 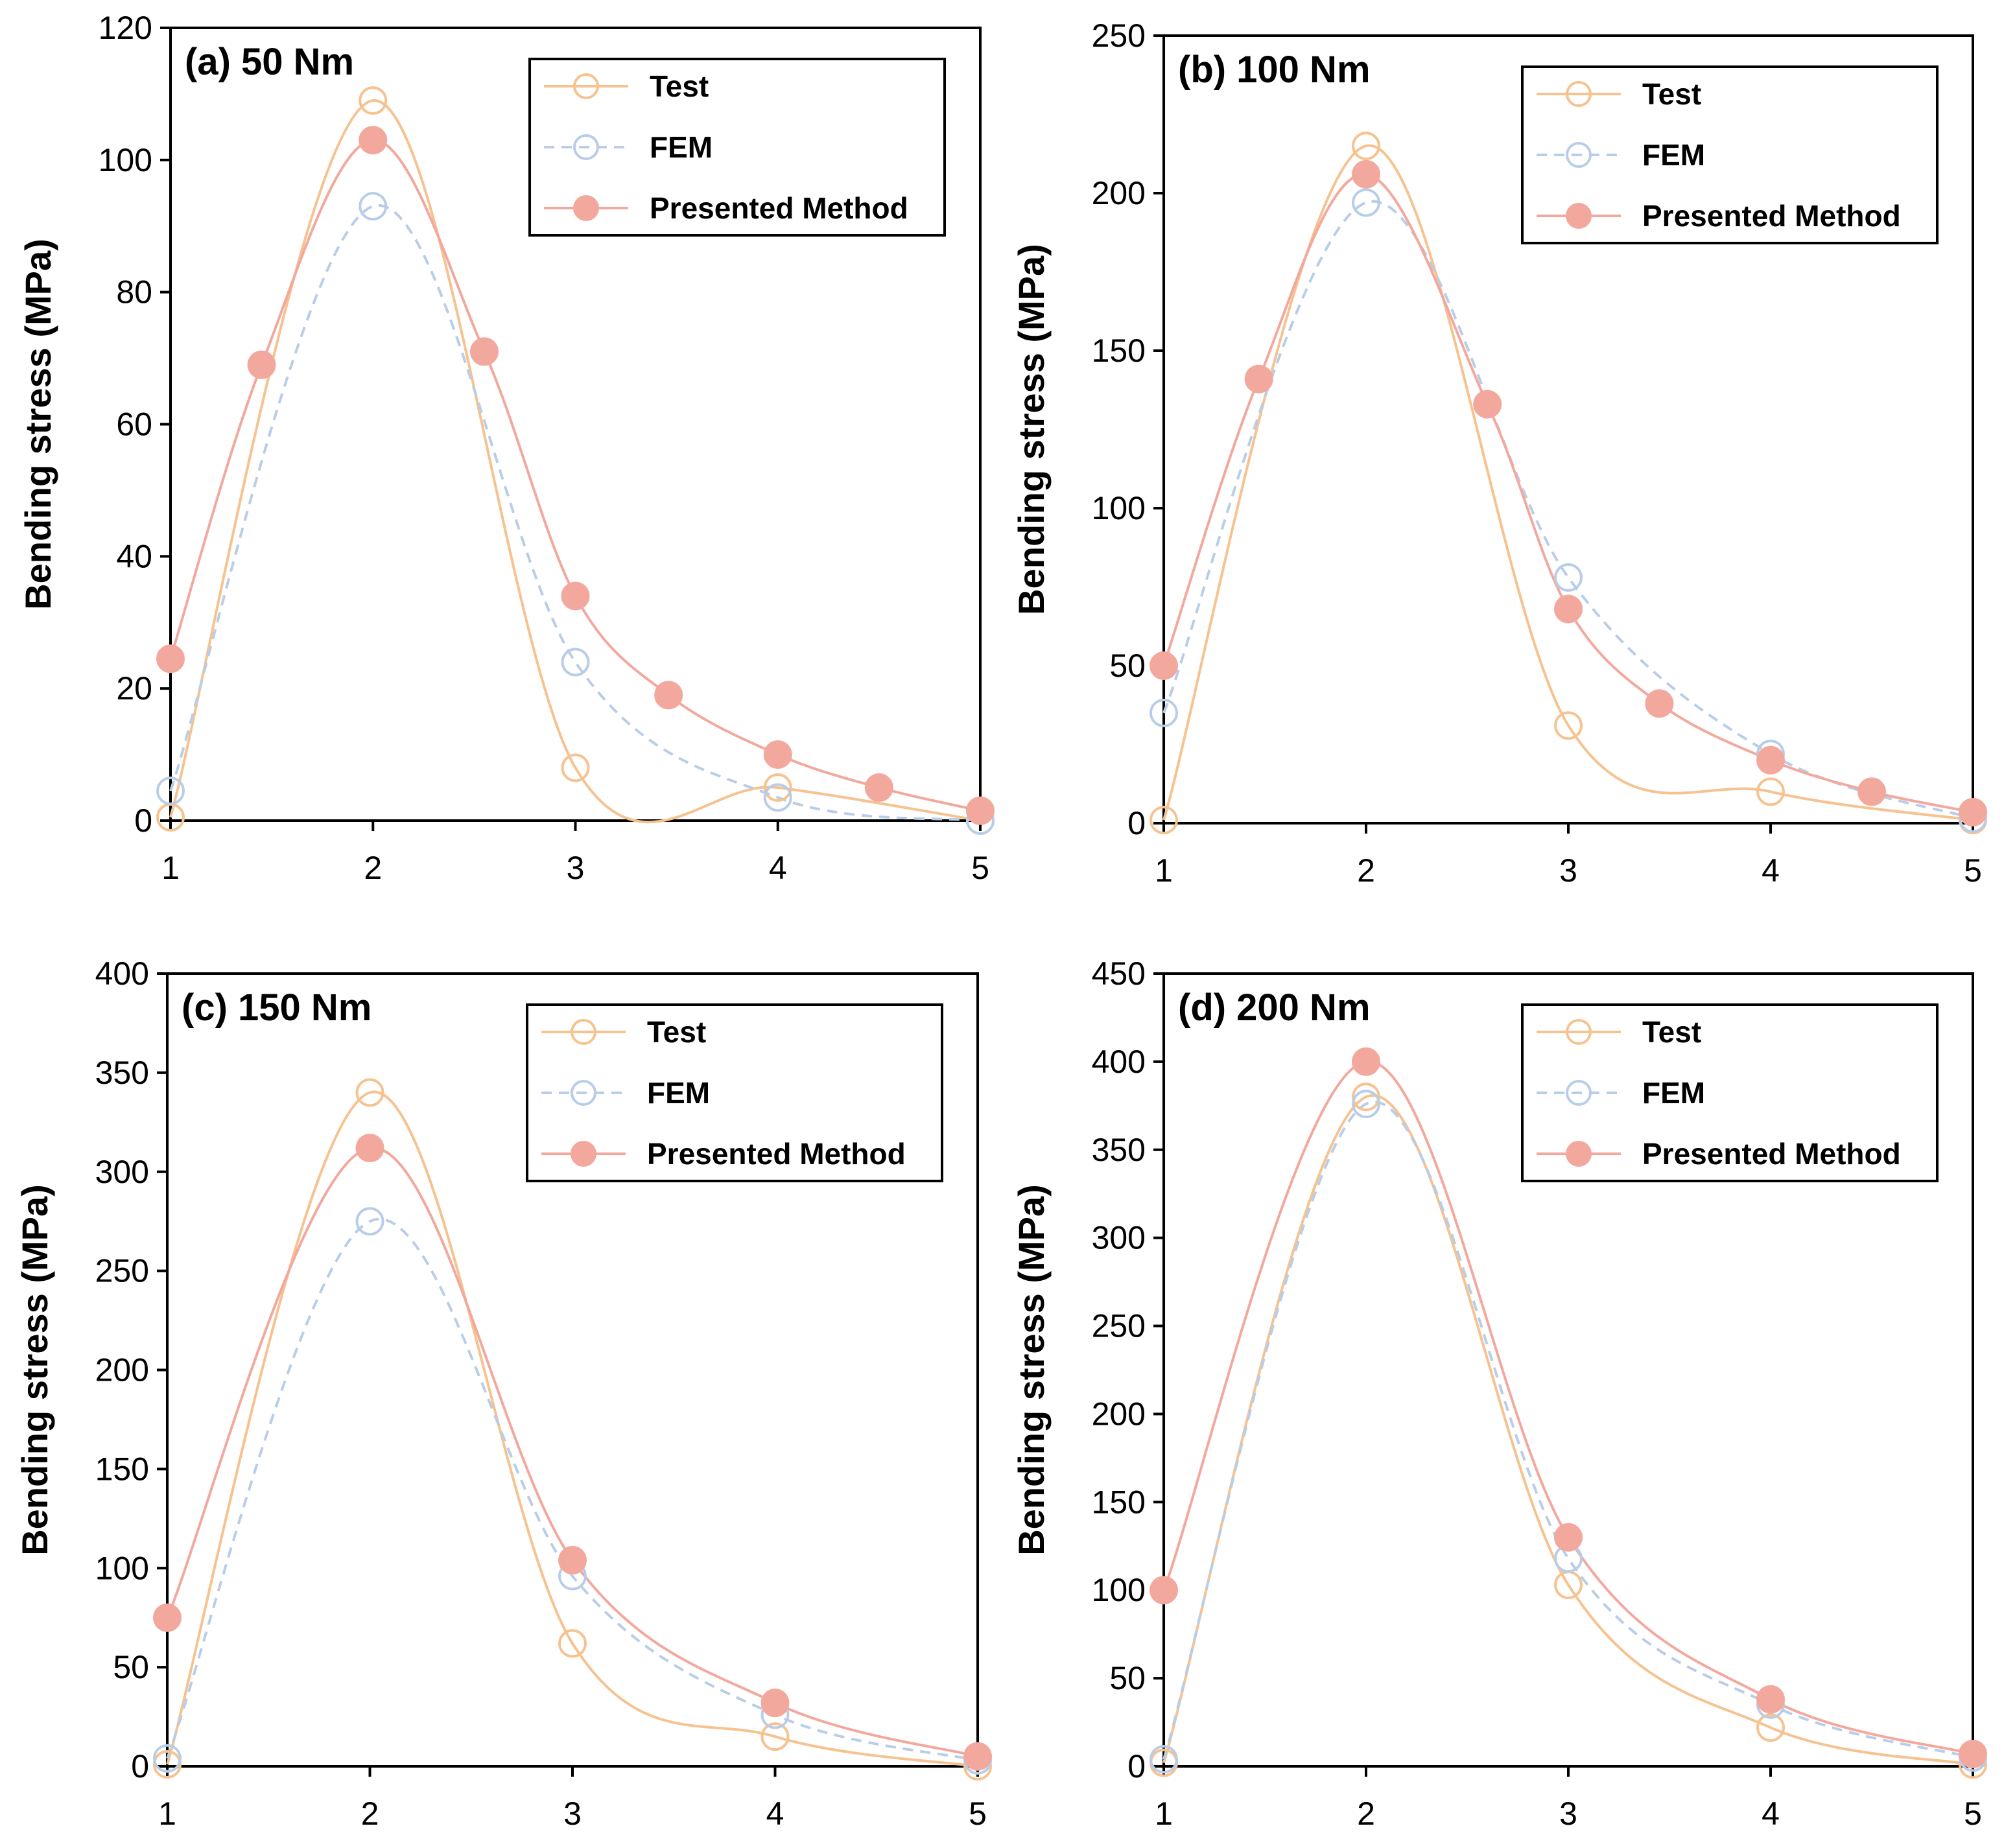 I want to click on legend-entry: Test, so click(x=1671, y=94).